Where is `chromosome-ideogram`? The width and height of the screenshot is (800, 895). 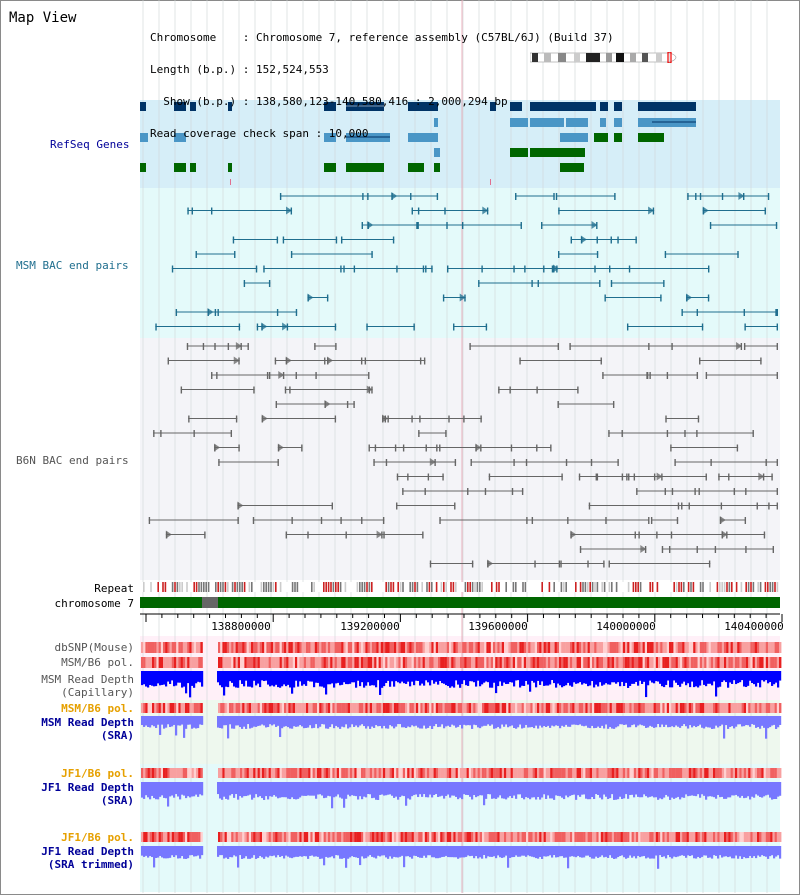
chromosome-ideogram is located at coordinates (606, 57).